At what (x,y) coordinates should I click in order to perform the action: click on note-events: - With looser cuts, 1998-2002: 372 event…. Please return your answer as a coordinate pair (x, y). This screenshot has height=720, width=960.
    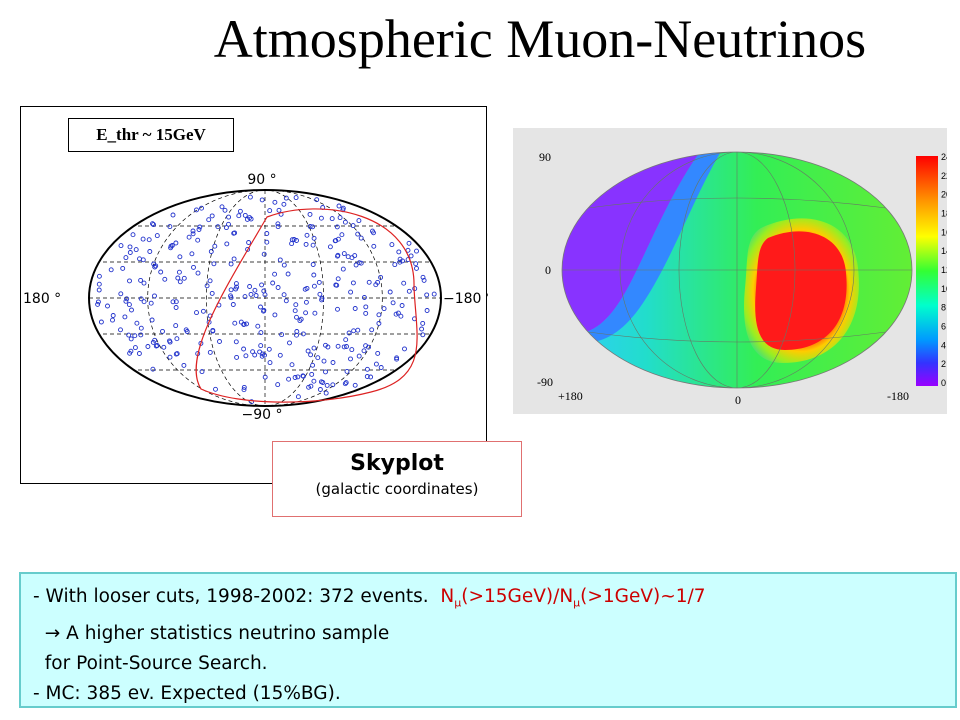
    Looking at the image, I should click on (231, 596).